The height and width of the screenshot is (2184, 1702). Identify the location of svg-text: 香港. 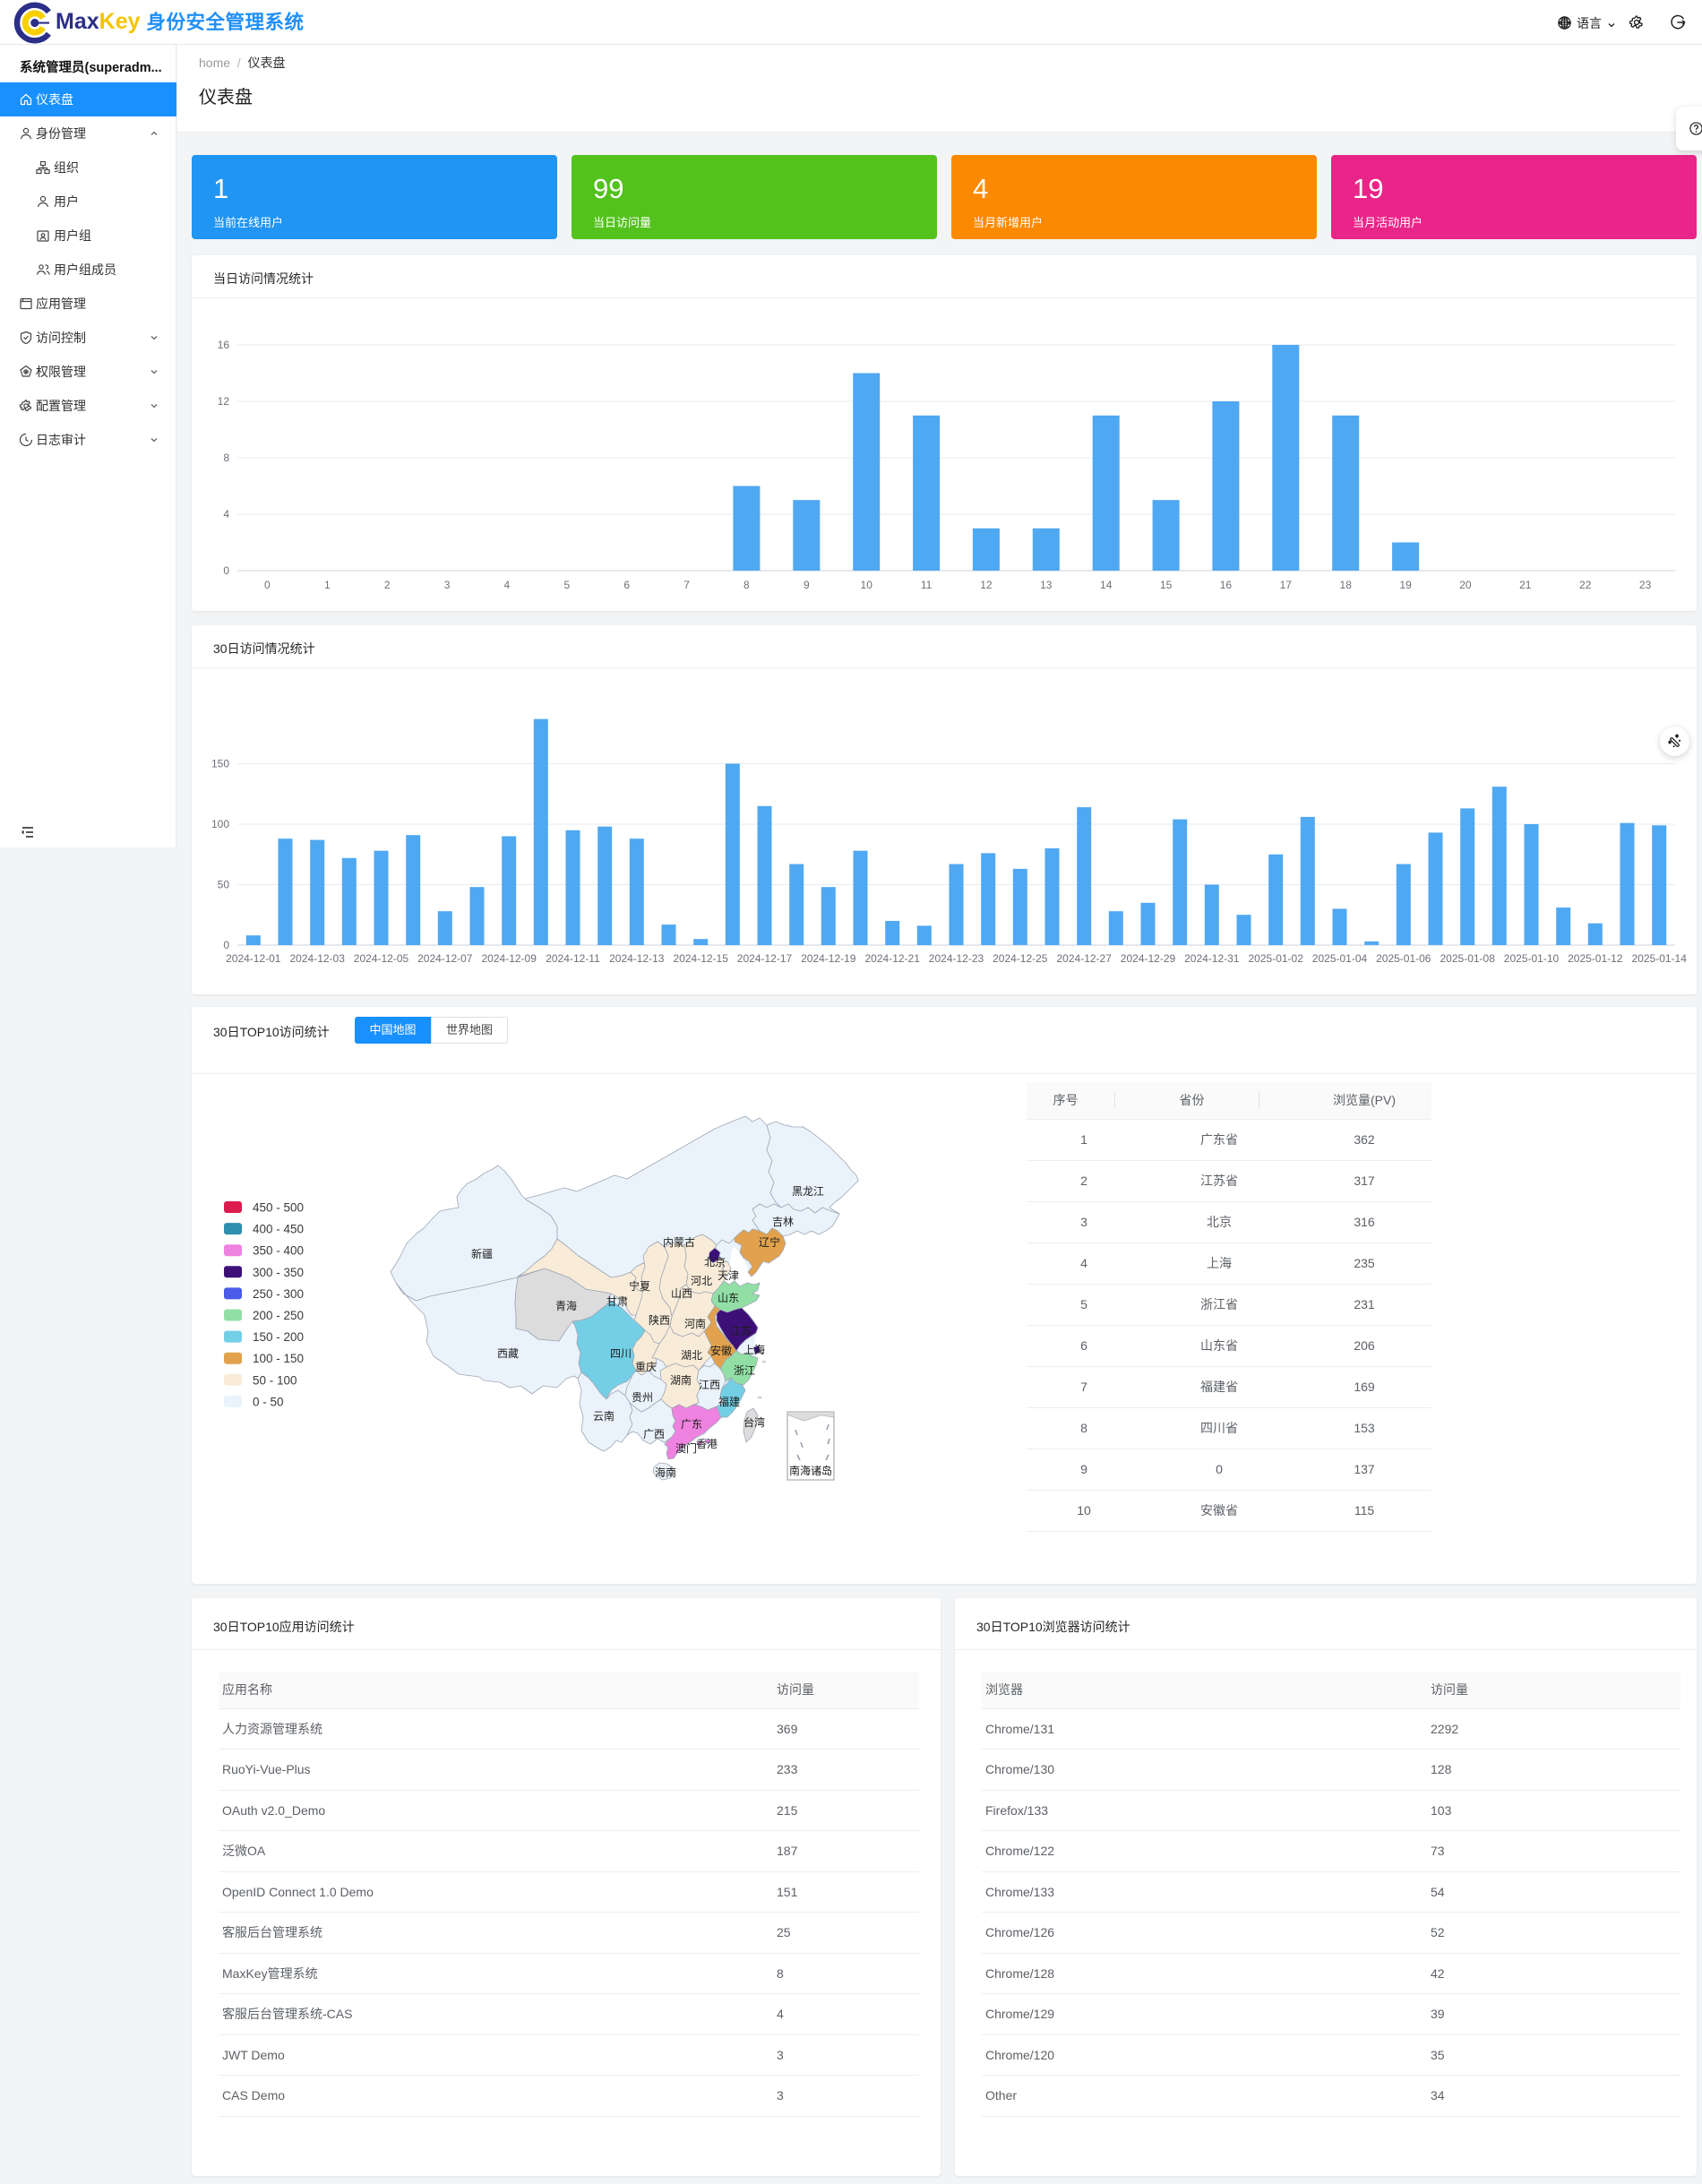
(707, 1444).